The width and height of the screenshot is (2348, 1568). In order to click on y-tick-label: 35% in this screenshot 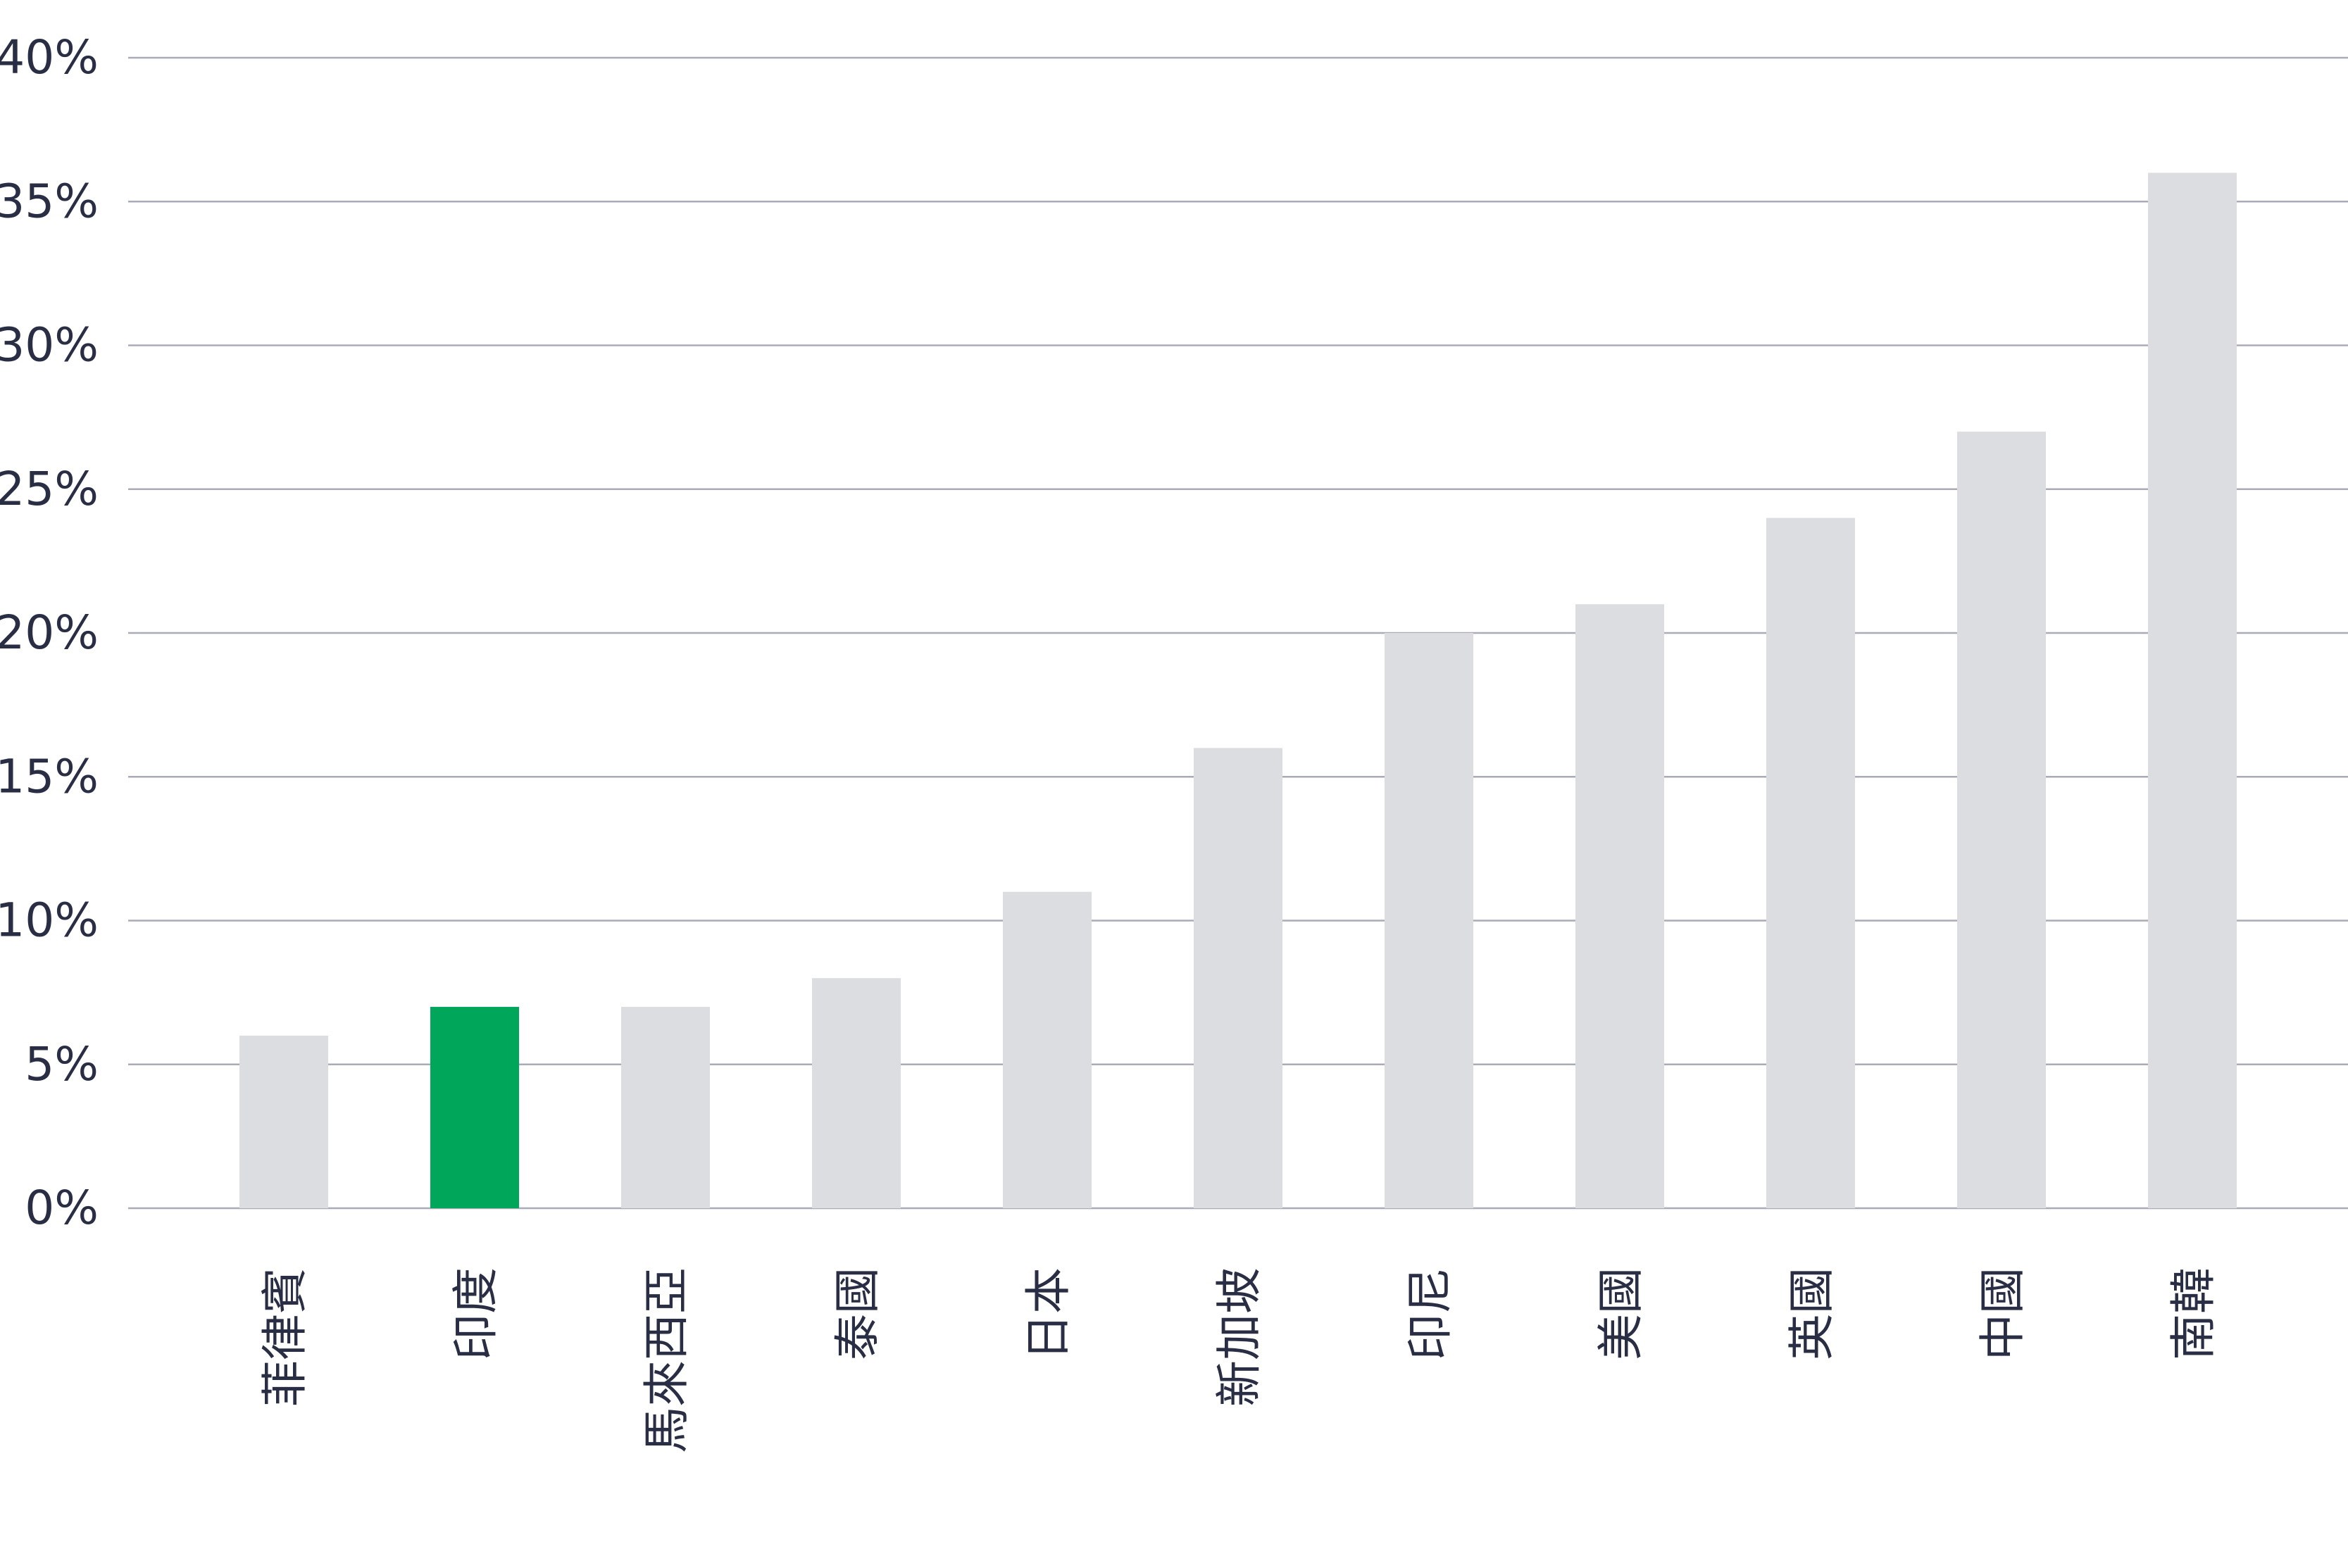, I will do `click(50, 201)`.